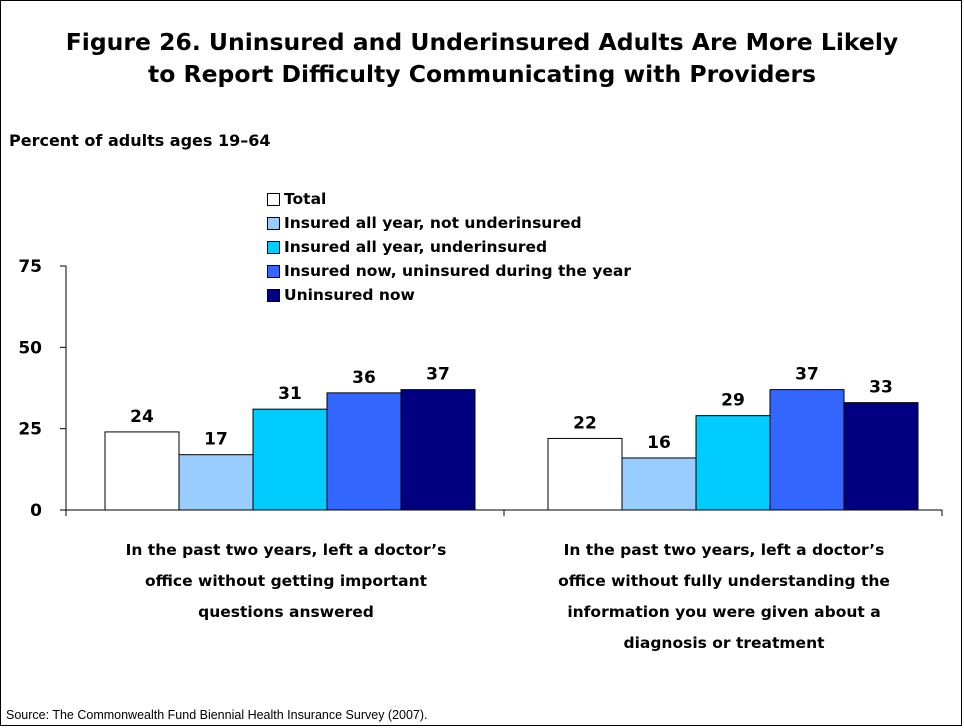 The width and height of the screenshot is (964, 728). What do you see at coordinates (733, 401) in the screenshot?
I see `data-label-2-3: 29` at bounding box center [733, 401].